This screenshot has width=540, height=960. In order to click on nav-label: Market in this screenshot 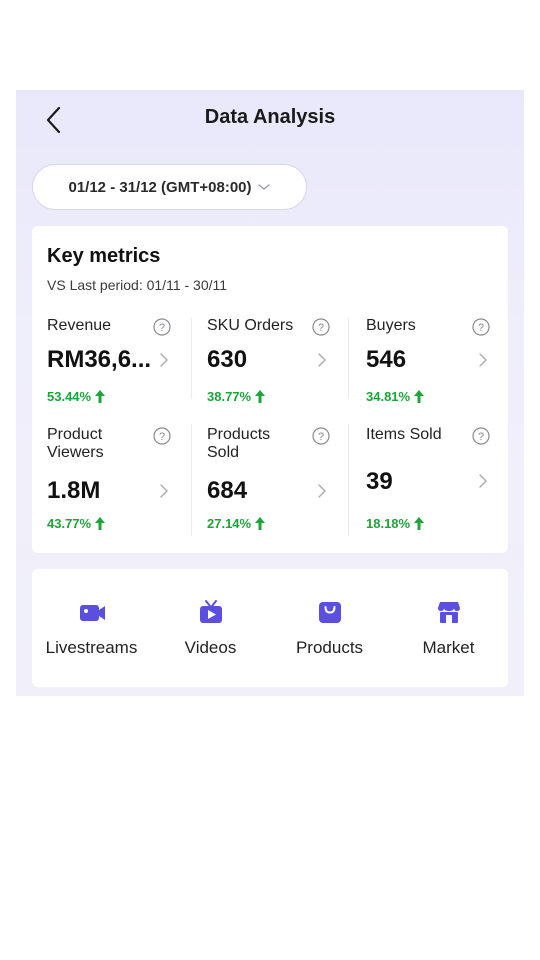, I will do `click(448, 647)`.